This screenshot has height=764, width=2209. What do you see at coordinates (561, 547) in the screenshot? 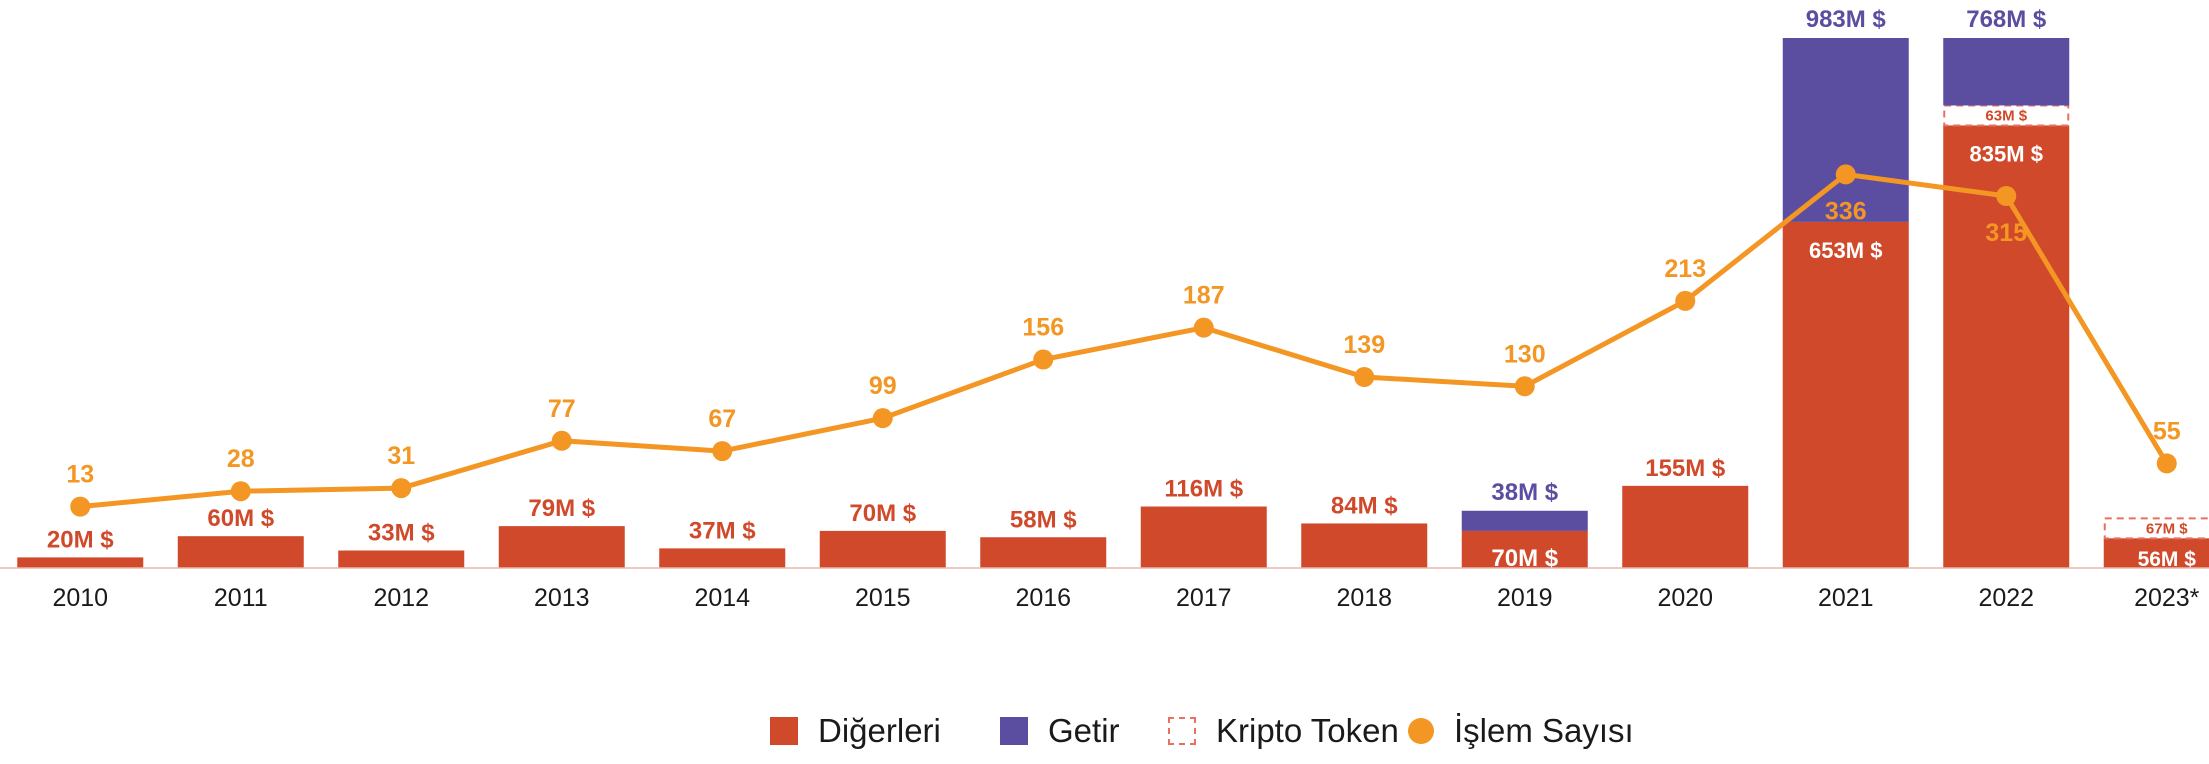
I see `bar-digerleri-2013` at bounding box center [561, 547].